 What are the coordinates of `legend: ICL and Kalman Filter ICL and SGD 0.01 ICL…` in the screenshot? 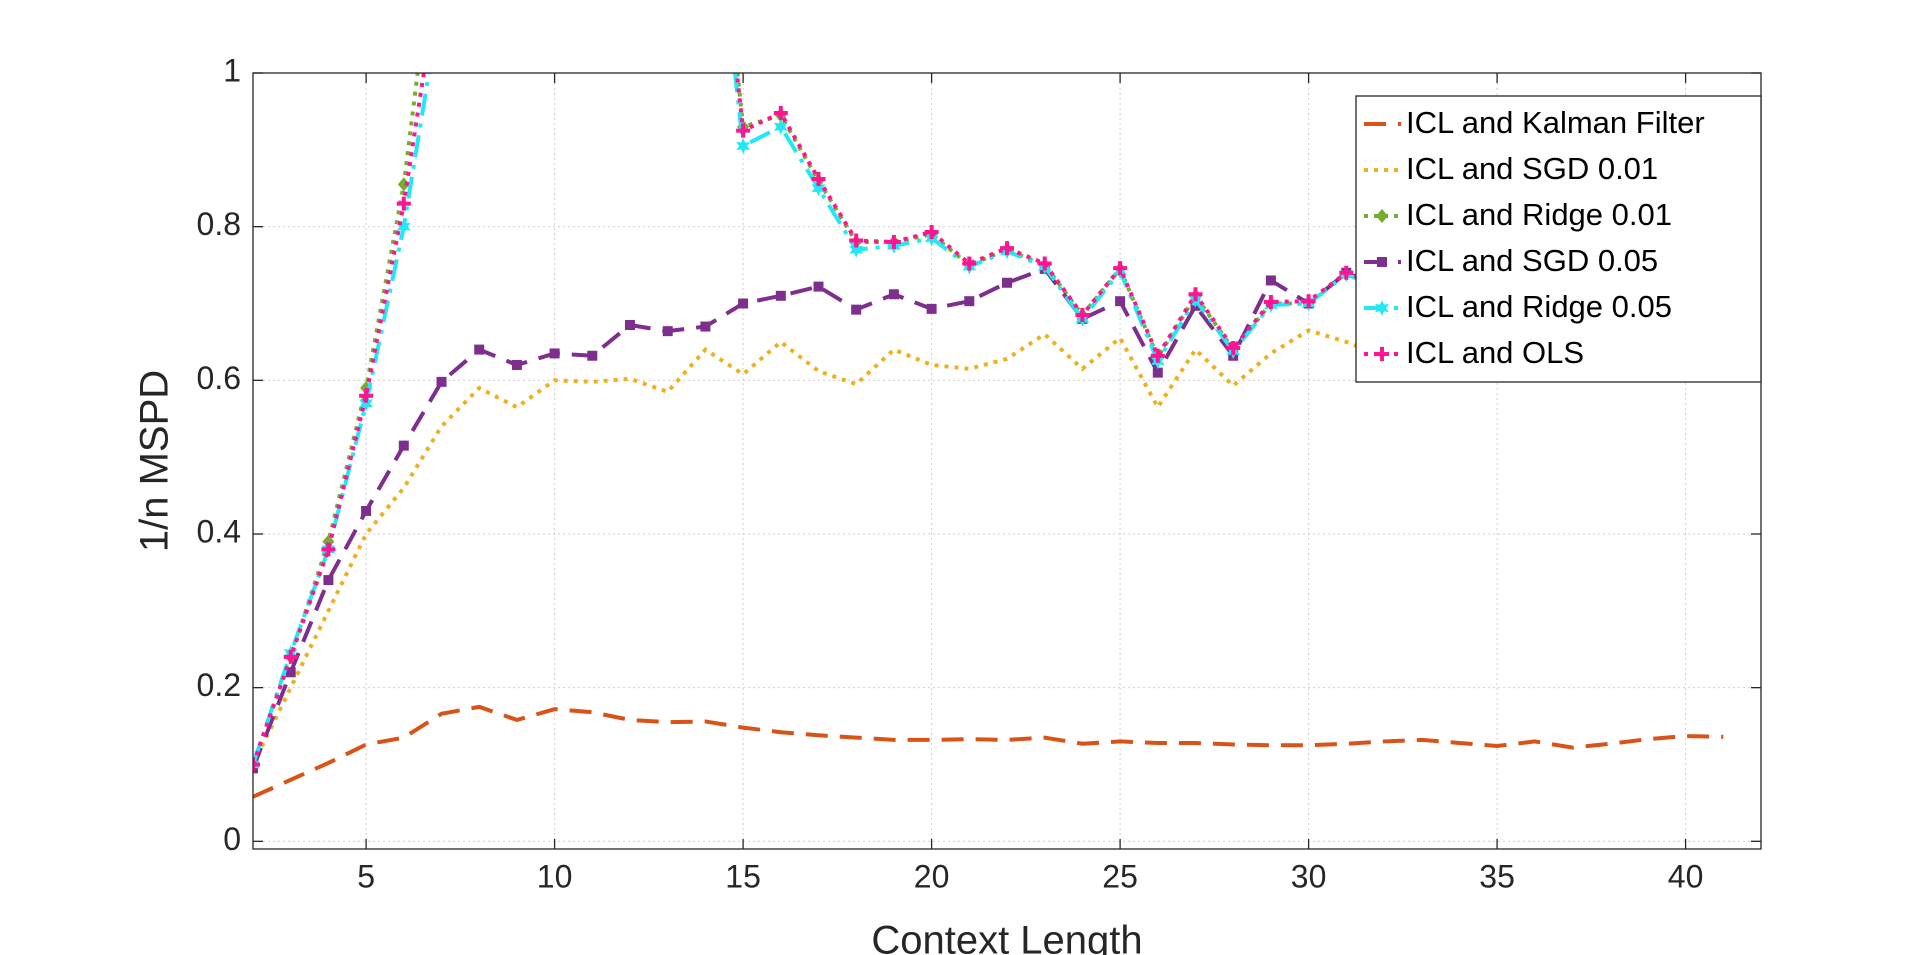 It's located at (1558, 239).